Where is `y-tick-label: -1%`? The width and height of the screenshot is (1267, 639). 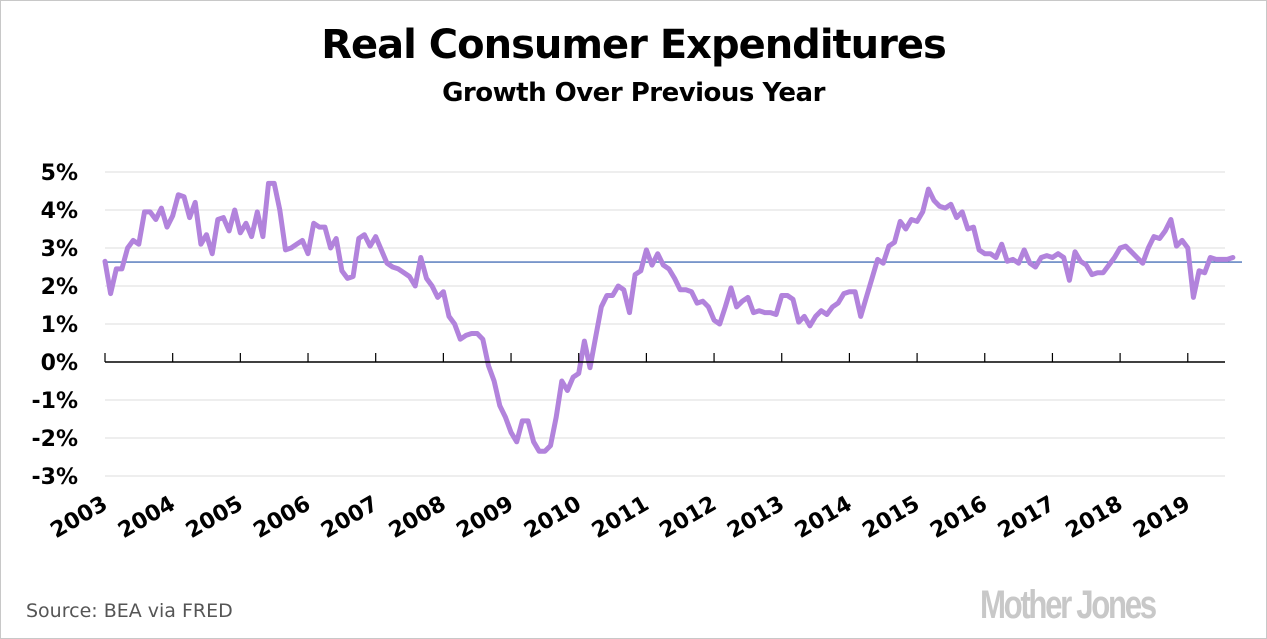
y-tick-label: -1% is located at coordinates (55, 401).